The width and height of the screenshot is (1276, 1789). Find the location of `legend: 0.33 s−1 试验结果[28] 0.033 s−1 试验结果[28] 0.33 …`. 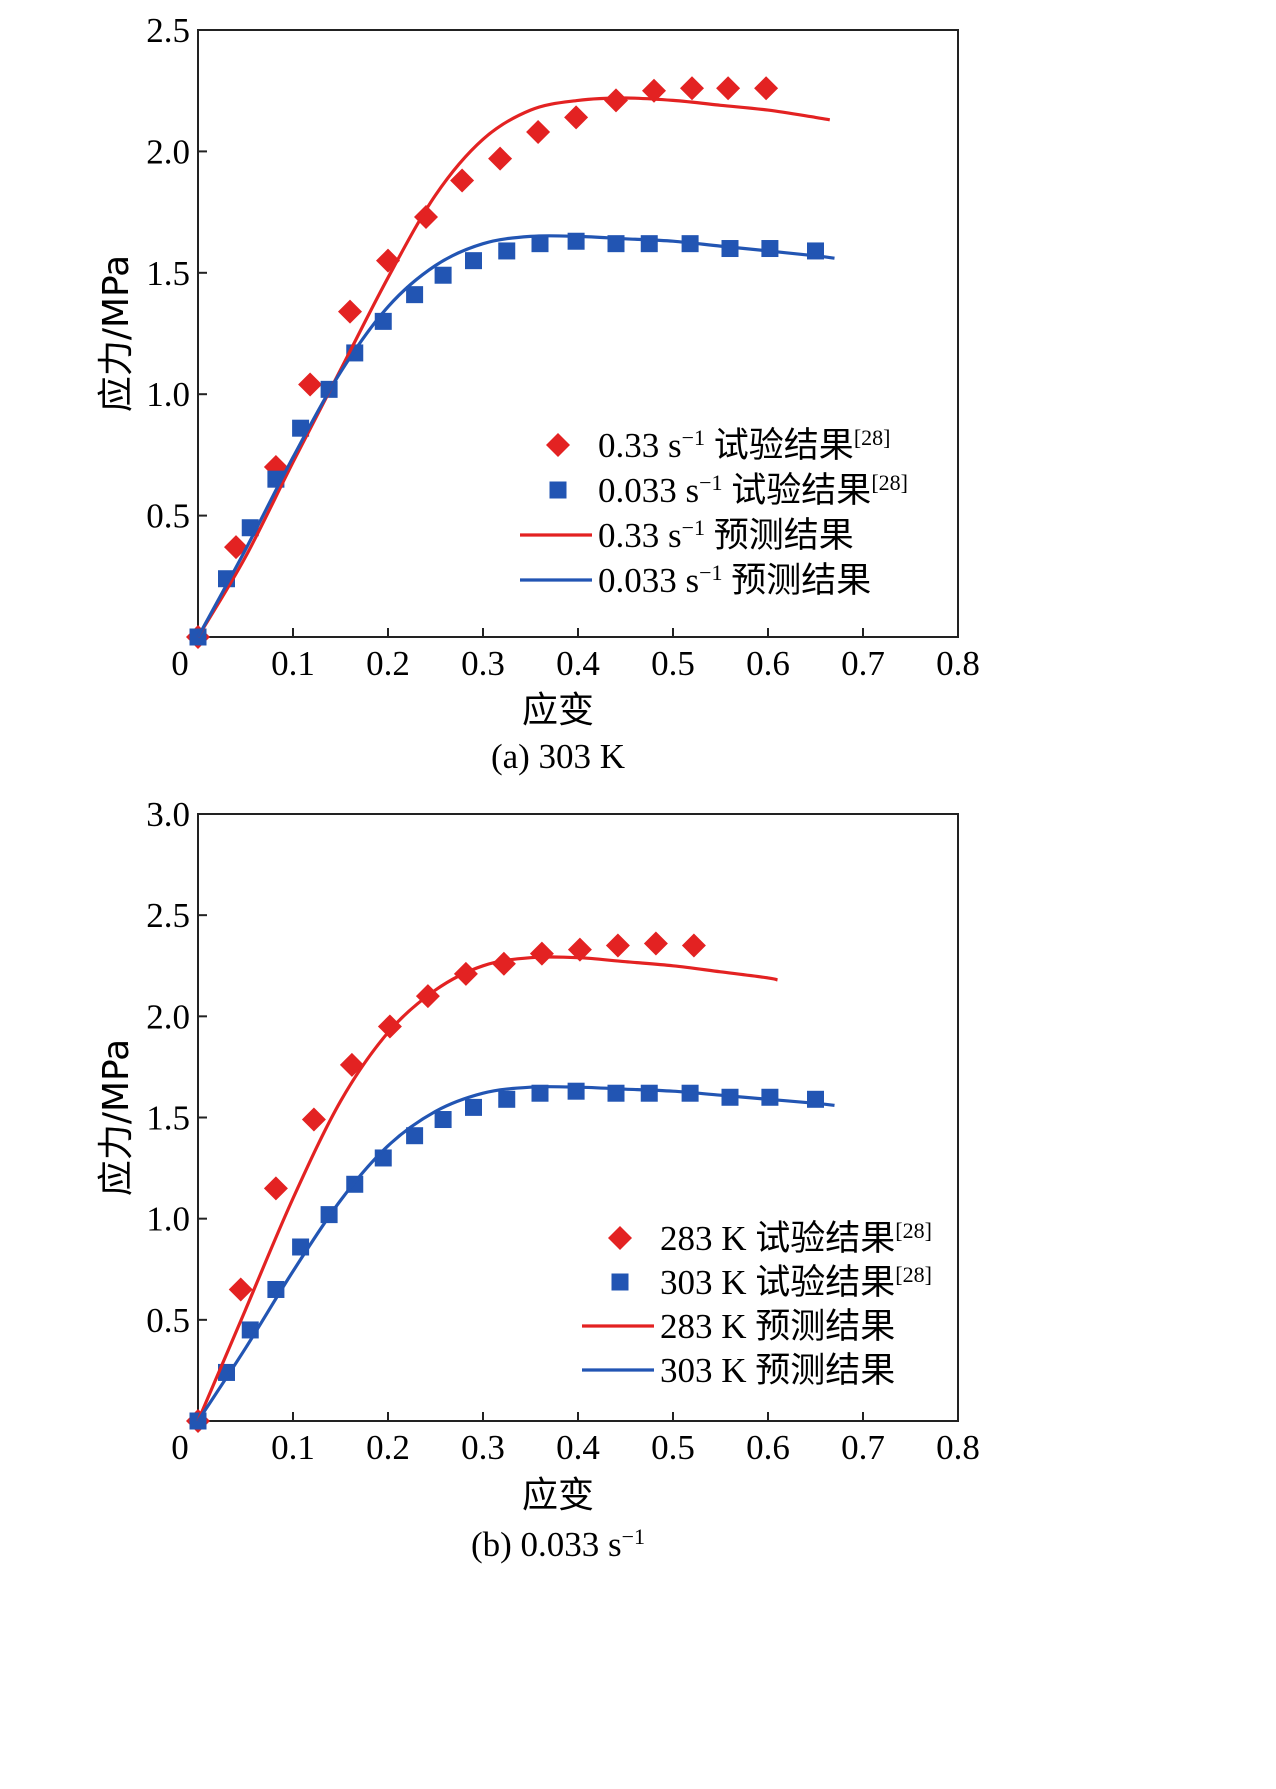

legend: 0.33 s−1 试验结果[28] 0.033 s−1 试验结果[28] 0.33 … is located at coordinates (714, 512).